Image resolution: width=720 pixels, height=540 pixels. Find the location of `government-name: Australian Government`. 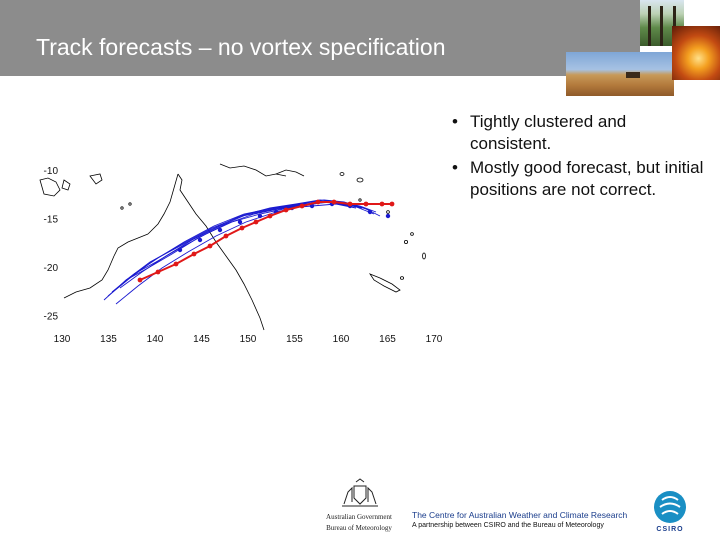

government-name: Australian Government is located at coordinates (359, 517).